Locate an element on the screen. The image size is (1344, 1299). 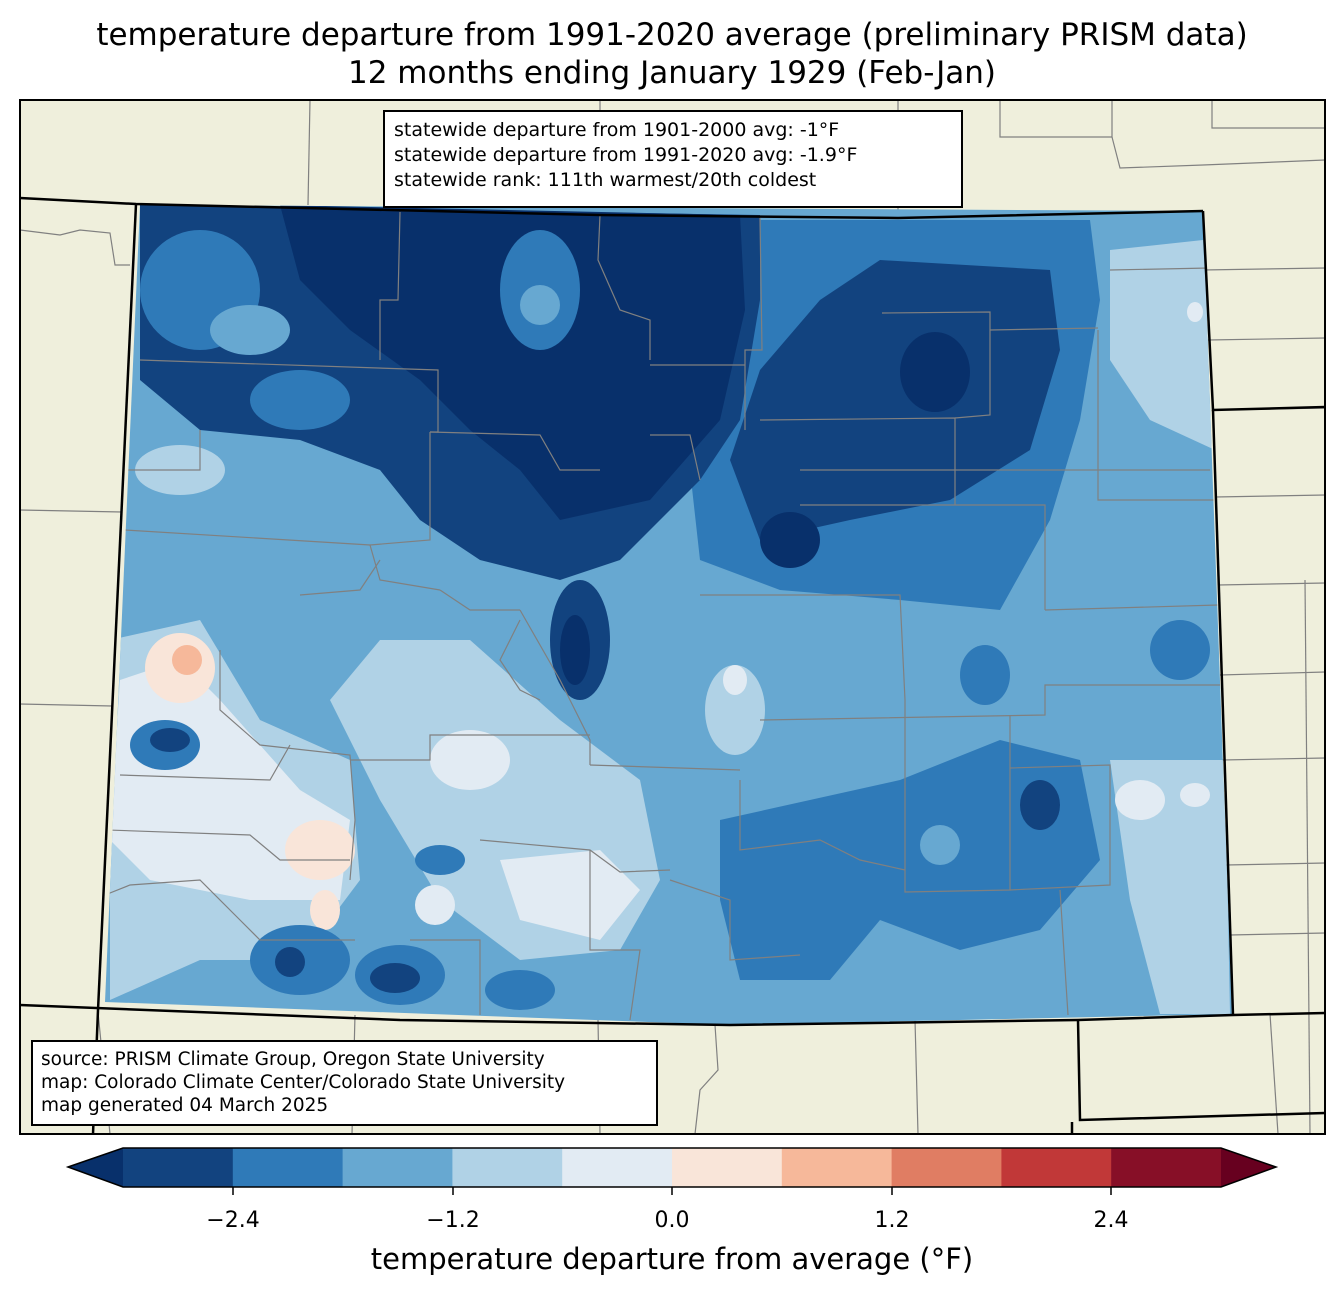
colorbar-tick-label: 0.0 is located at coordinates (672, 1220).